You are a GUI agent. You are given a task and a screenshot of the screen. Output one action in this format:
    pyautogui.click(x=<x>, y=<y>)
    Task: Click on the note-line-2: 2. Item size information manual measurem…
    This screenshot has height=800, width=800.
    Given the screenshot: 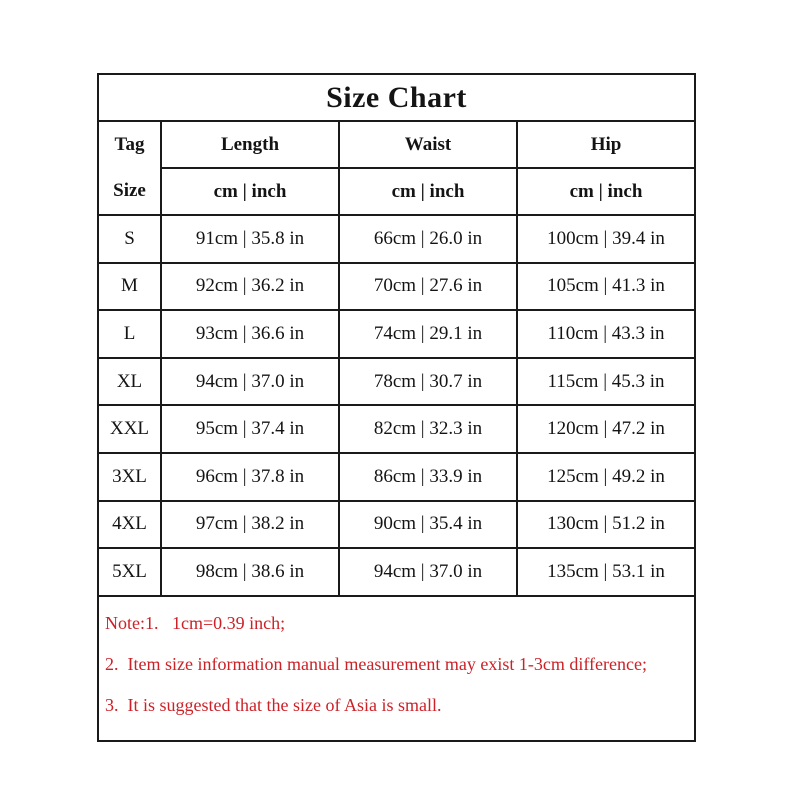 What is the action you would take?
    pyautogui.click(x=376, y=663)
    